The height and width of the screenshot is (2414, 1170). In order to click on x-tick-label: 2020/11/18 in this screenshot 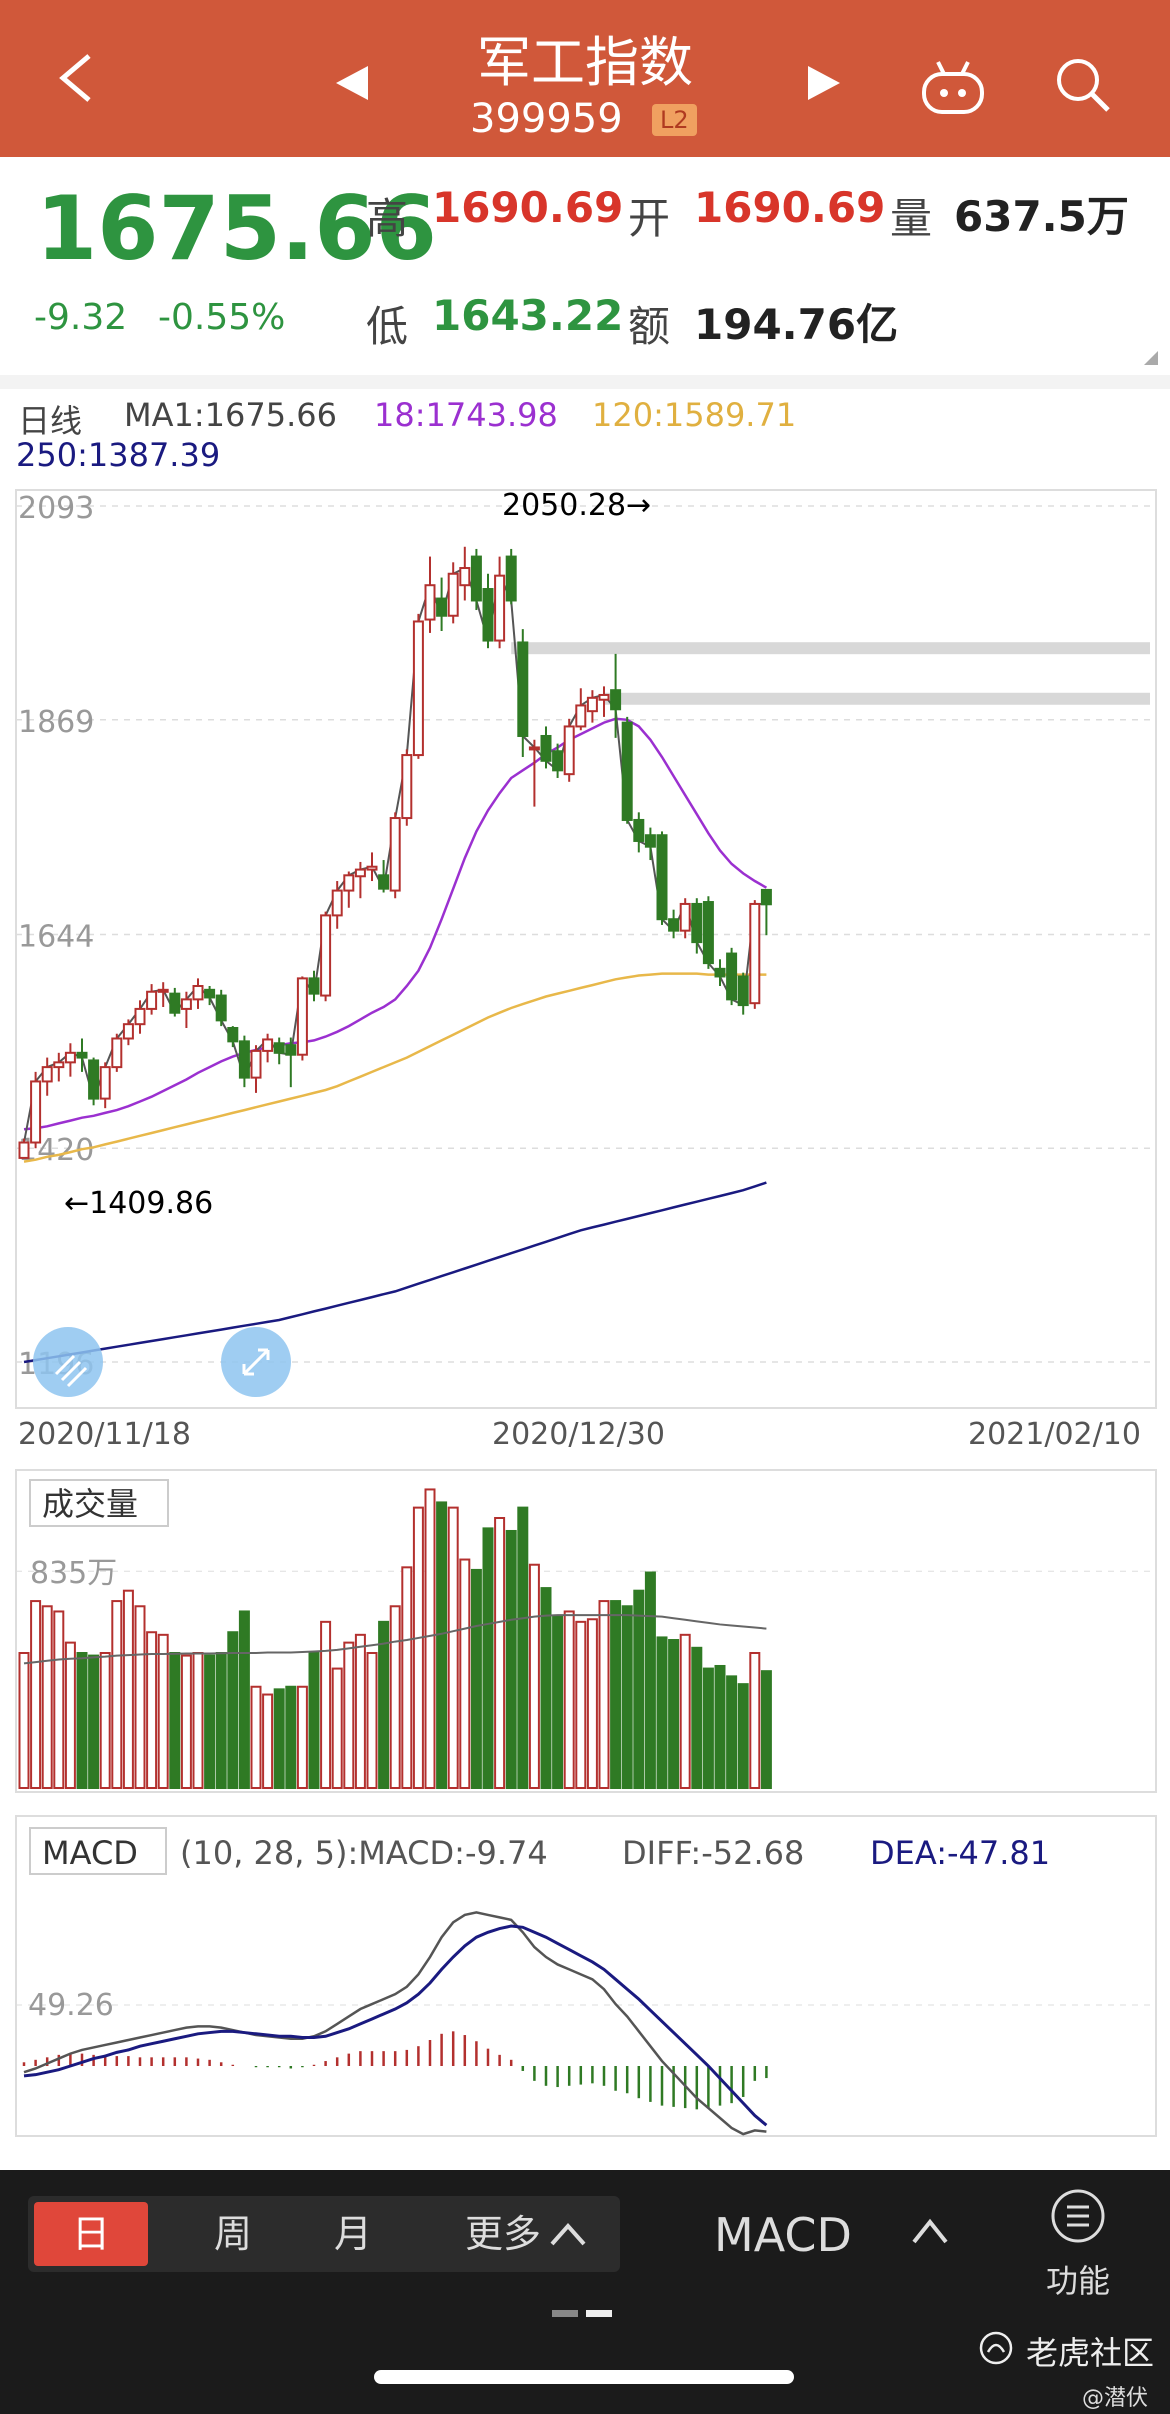, I will do `click(104, 1434)`.